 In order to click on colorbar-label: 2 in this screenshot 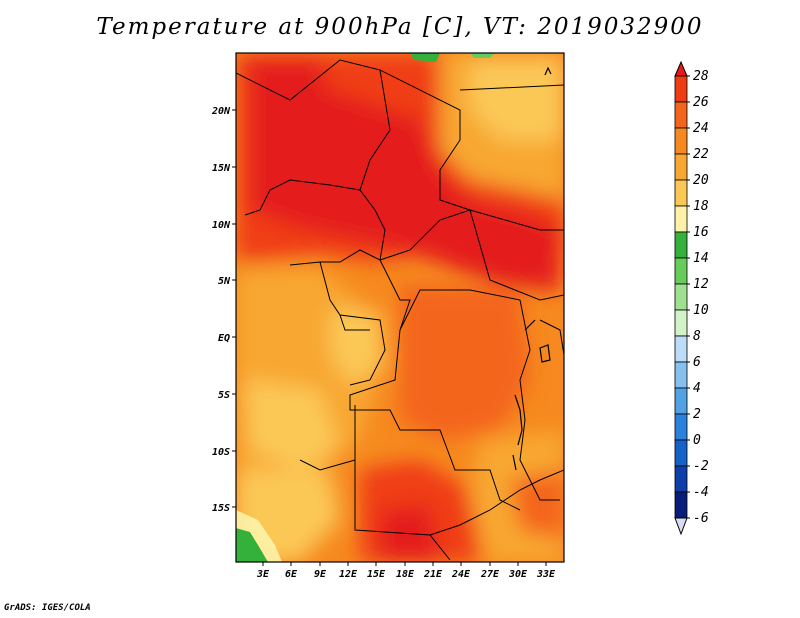, I will do `click(697, 414)`.